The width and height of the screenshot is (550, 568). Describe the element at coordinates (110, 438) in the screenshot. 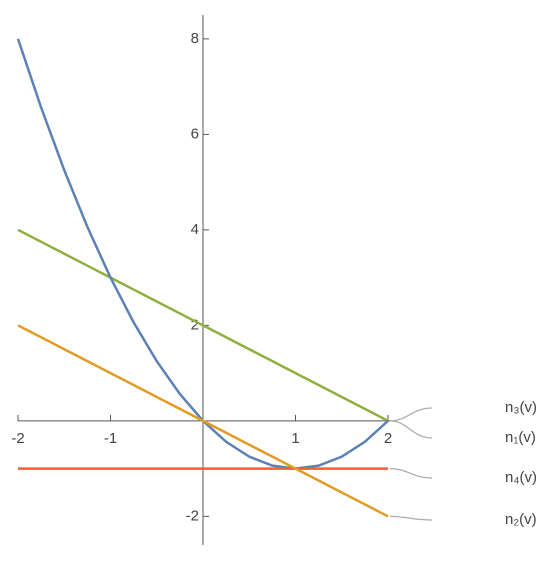

I see `x-tick-label: -1` at that location.